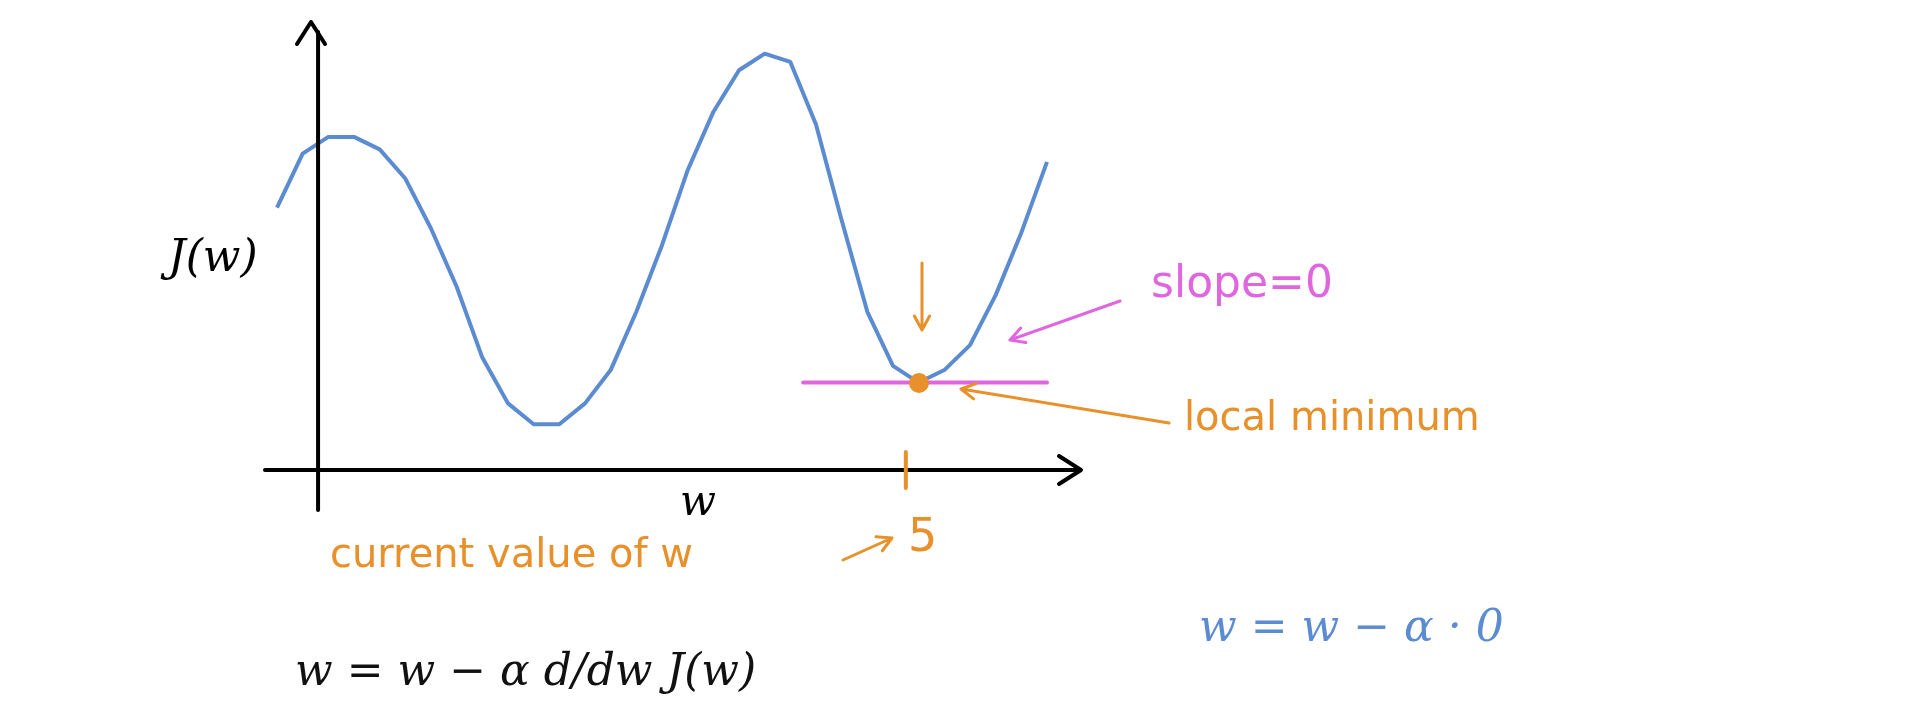  I want to click on text: w = w − α · 0, so click(1351, 625).